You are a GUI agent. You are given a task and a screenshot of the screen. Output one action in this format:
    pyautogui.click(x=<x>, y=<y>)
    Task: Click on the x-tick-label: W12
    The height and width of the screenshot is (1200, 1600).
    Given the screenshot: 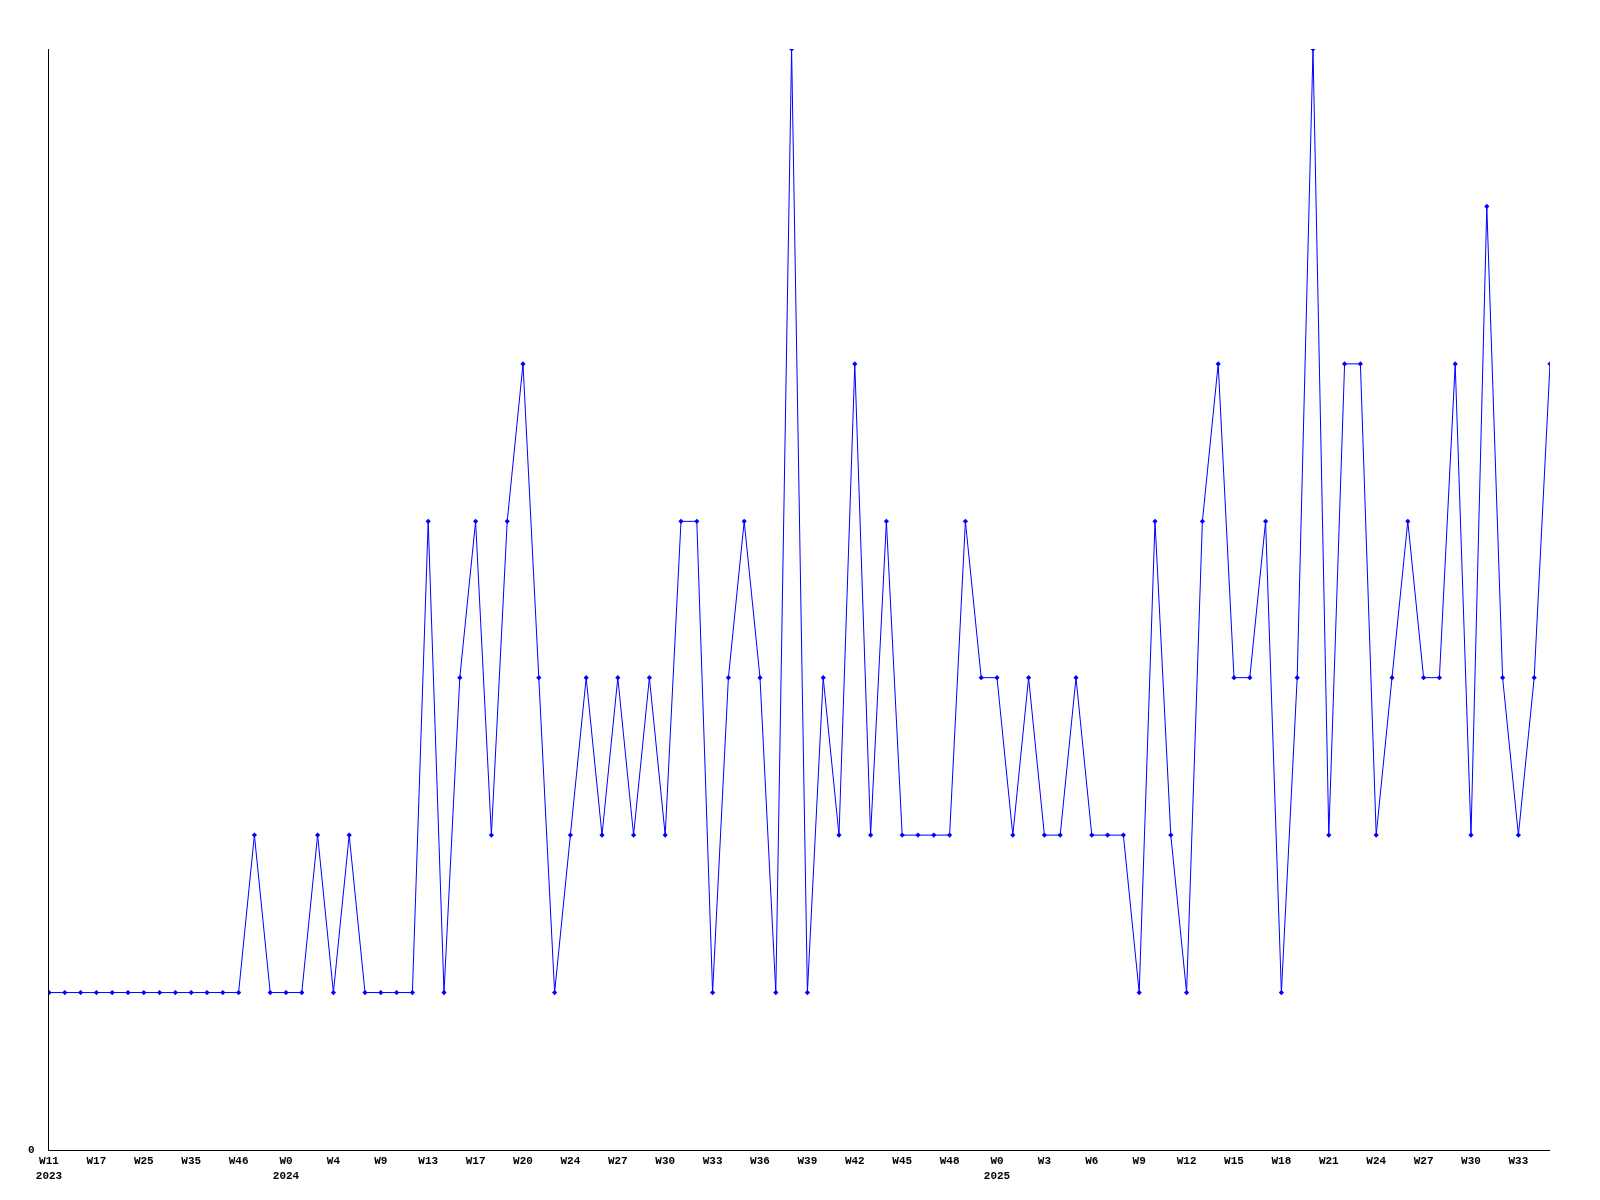 What is the action you would take?
    pyautogui.click(x=1186, y=1161)
    